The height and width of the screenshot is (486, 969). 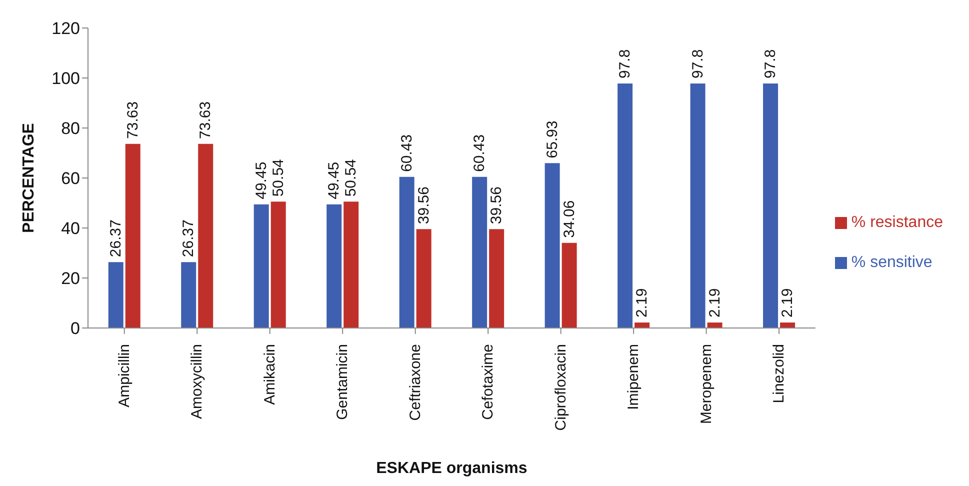 What do you see at coordinates (269, 374) in the screenshot?
I see `x-tick-label: Amikacin` at bounding box center [269, 374].